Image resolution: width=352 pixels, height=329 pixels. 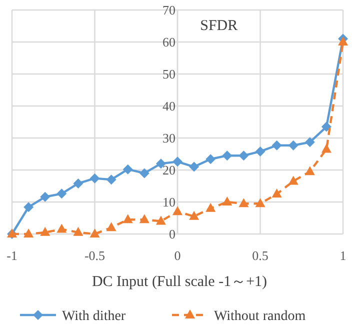 What do you see at coordinates (169, 202) in the screenshot?
I see `y-tick-label: 10` at bounding box center [169, 202].